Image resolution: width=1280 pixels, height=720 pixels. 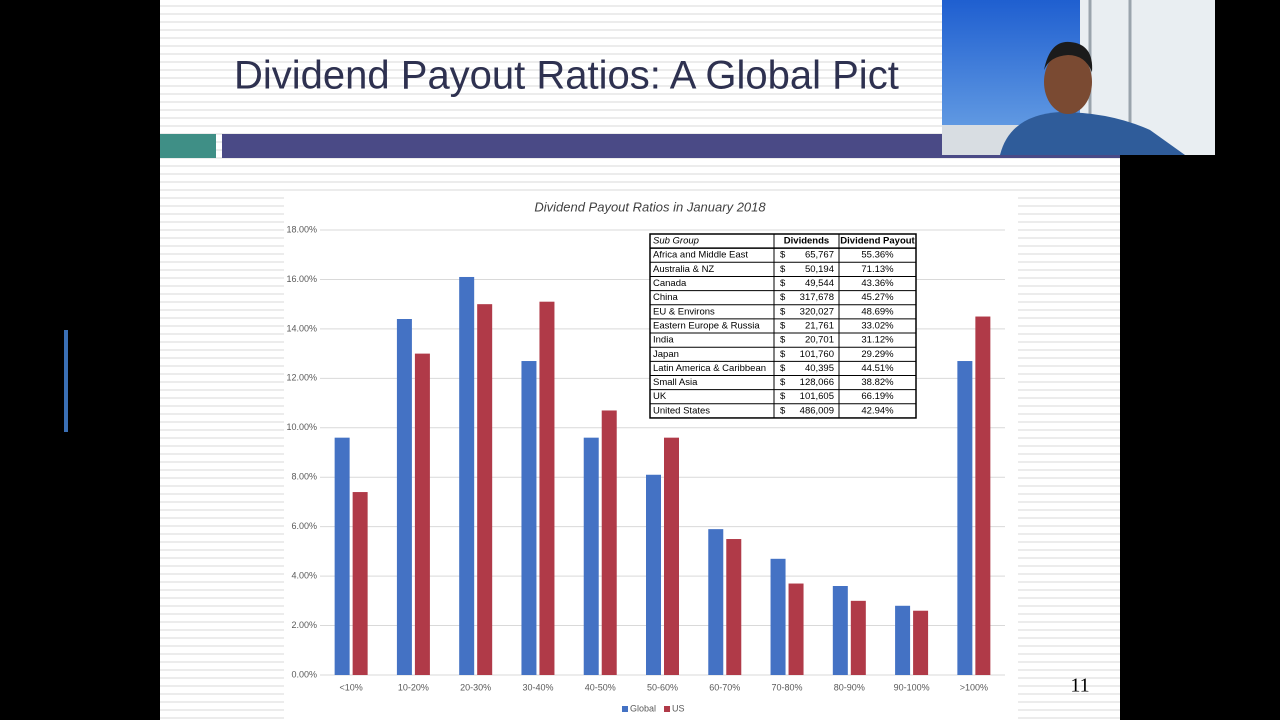 I want to click on table-cell: Canada, so click(x=670, y=283).